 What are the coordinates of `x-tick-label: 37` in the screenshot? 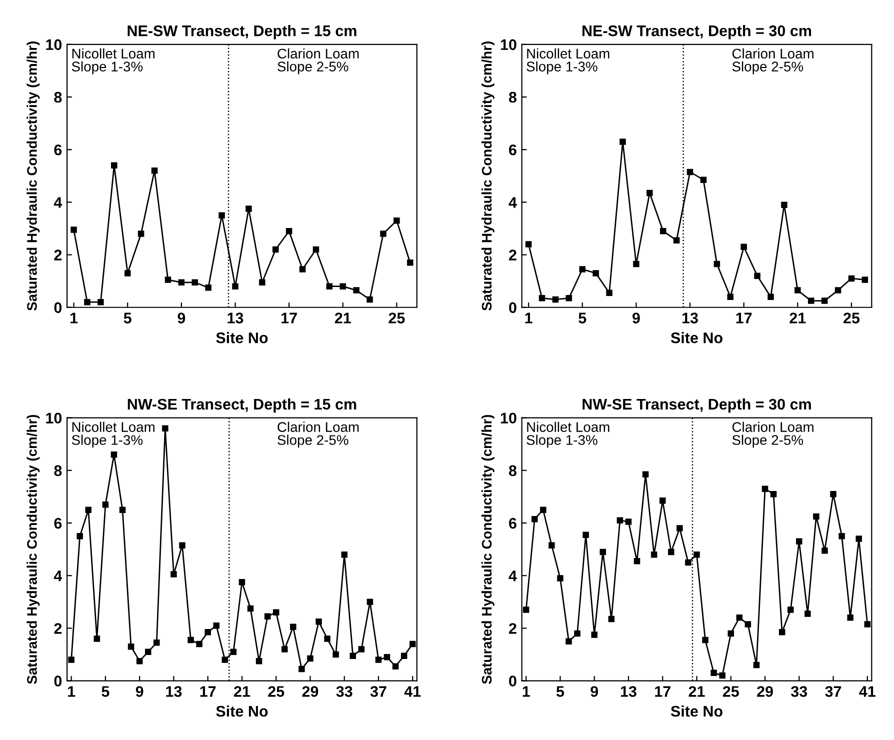 It's located at (833, 691).